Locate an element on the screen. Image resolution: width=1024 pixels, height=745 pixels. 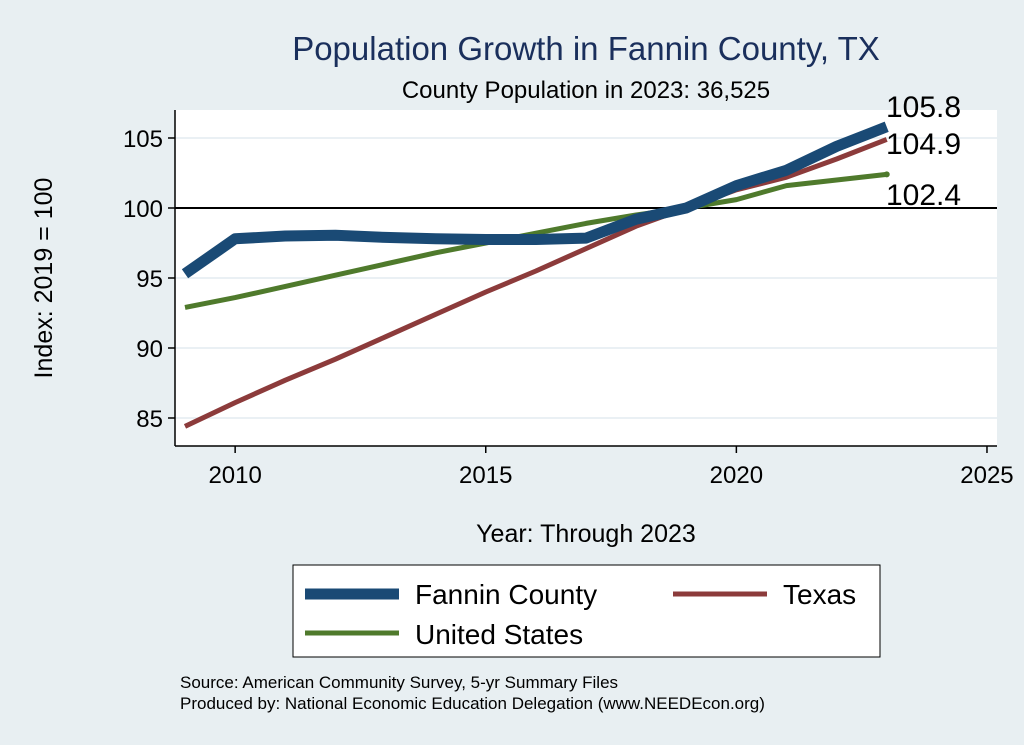
y-tick-label-95: 95 is located at coordinates (149, 279).